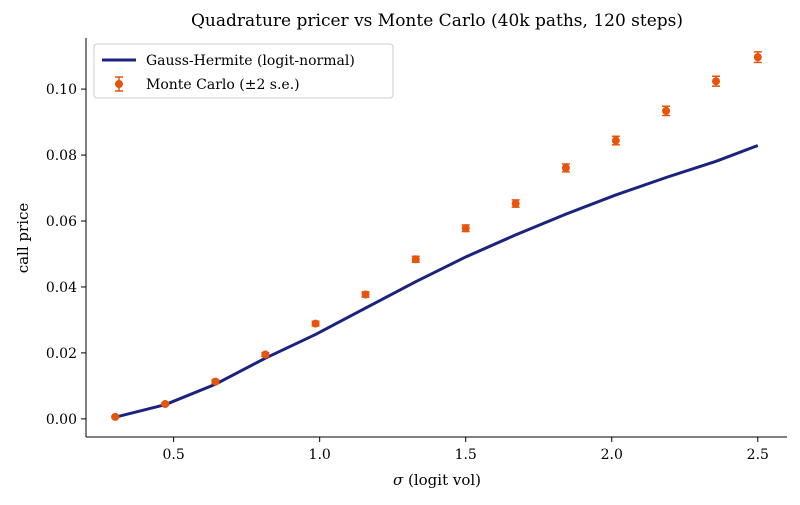 The height and width of the screenshot is (505, 800). What do you see at coordinates (250, 61) in the screenshot?
I see `legend-label-gauss-hermite: Gauss-Hermite (logit-normal)` at bounding box center [250, 61].